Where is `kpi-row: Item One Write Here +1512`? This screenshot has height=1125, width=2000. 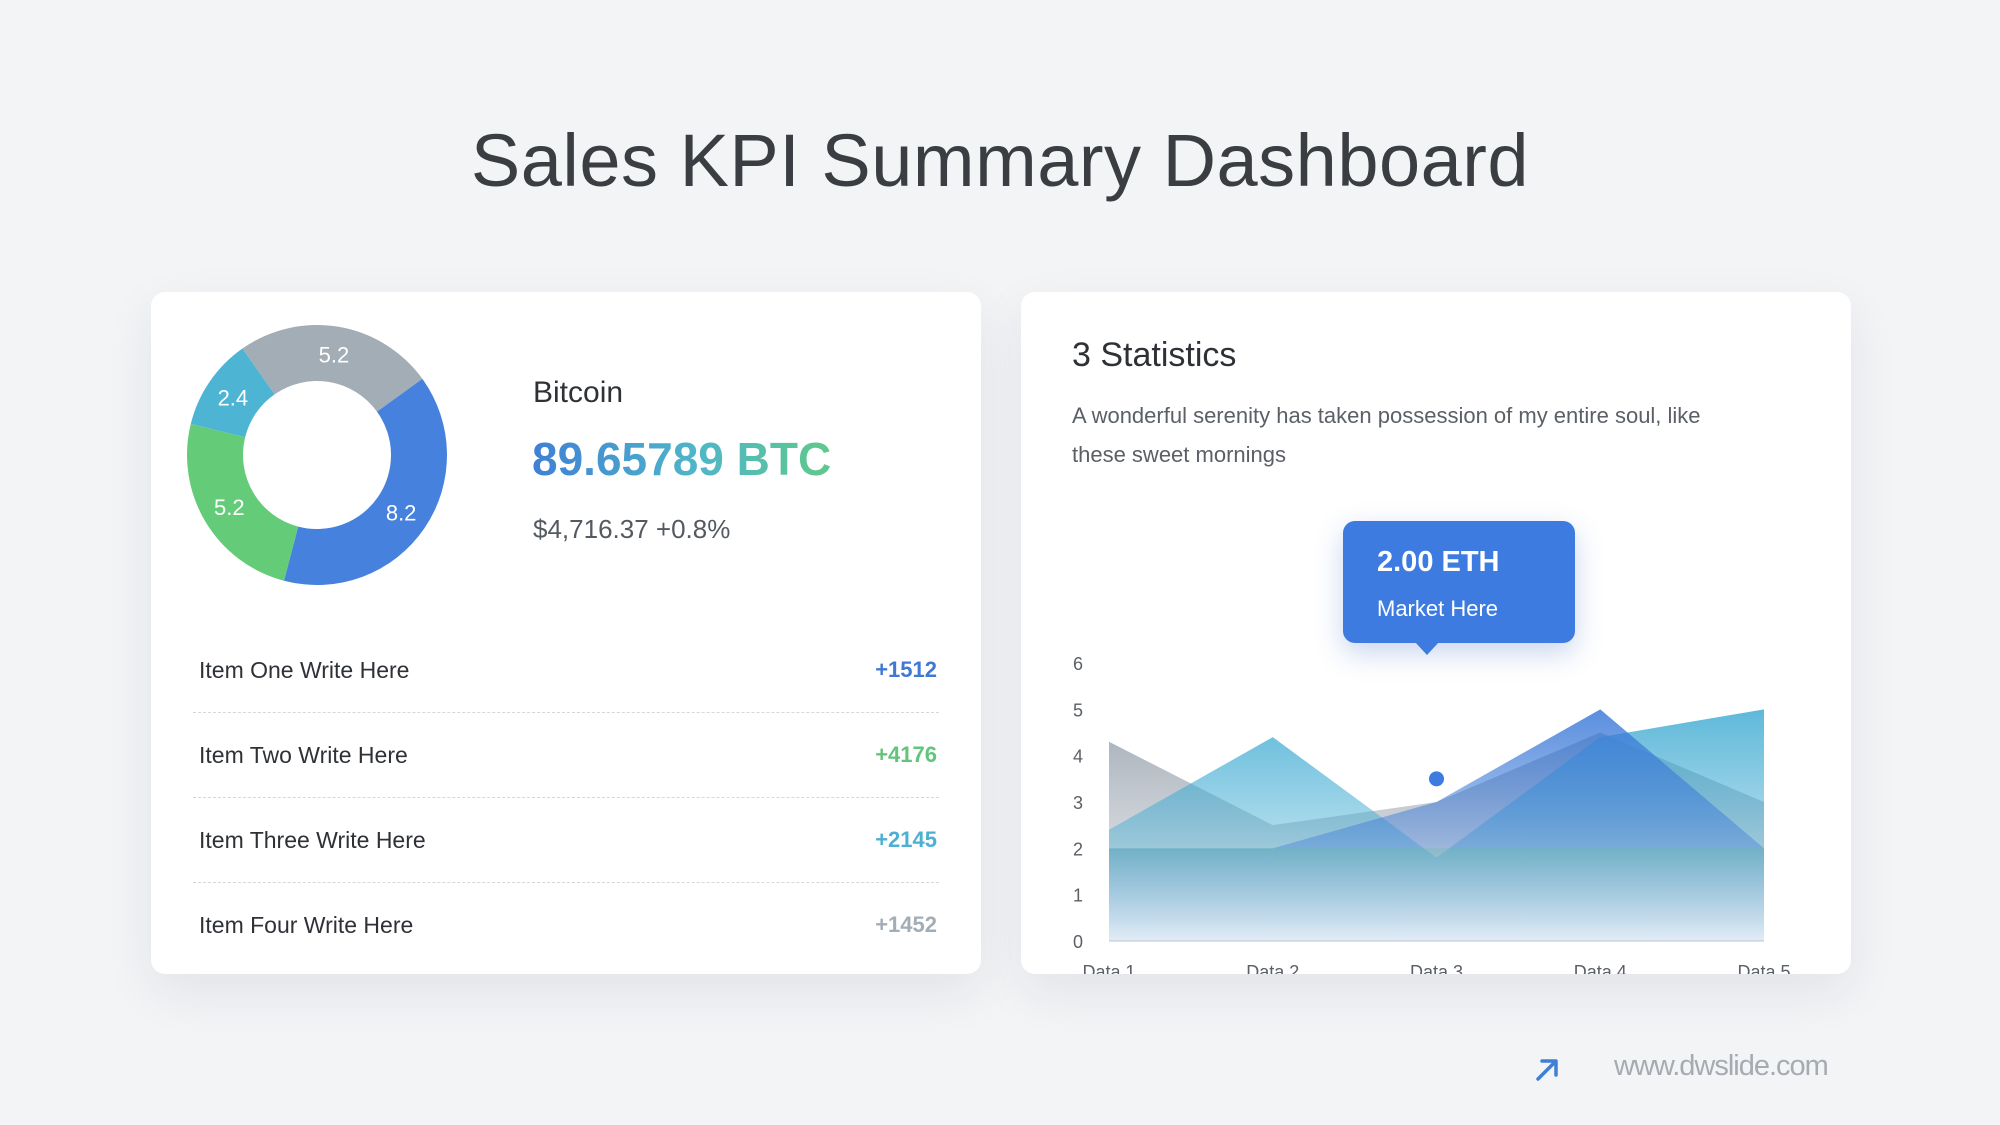
kpi-row: Item One Write Here +1512 is located at coordinates (566, 670).